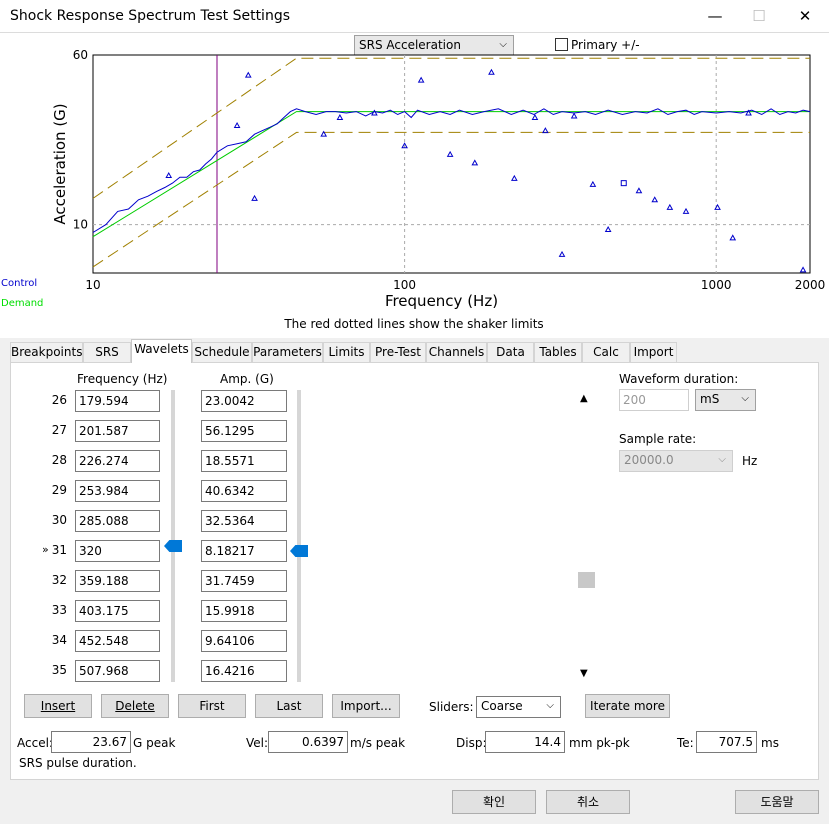 This screenshot has height=824, width=829. I want to click on amplitude-slider-thumb, so click(299, 551).